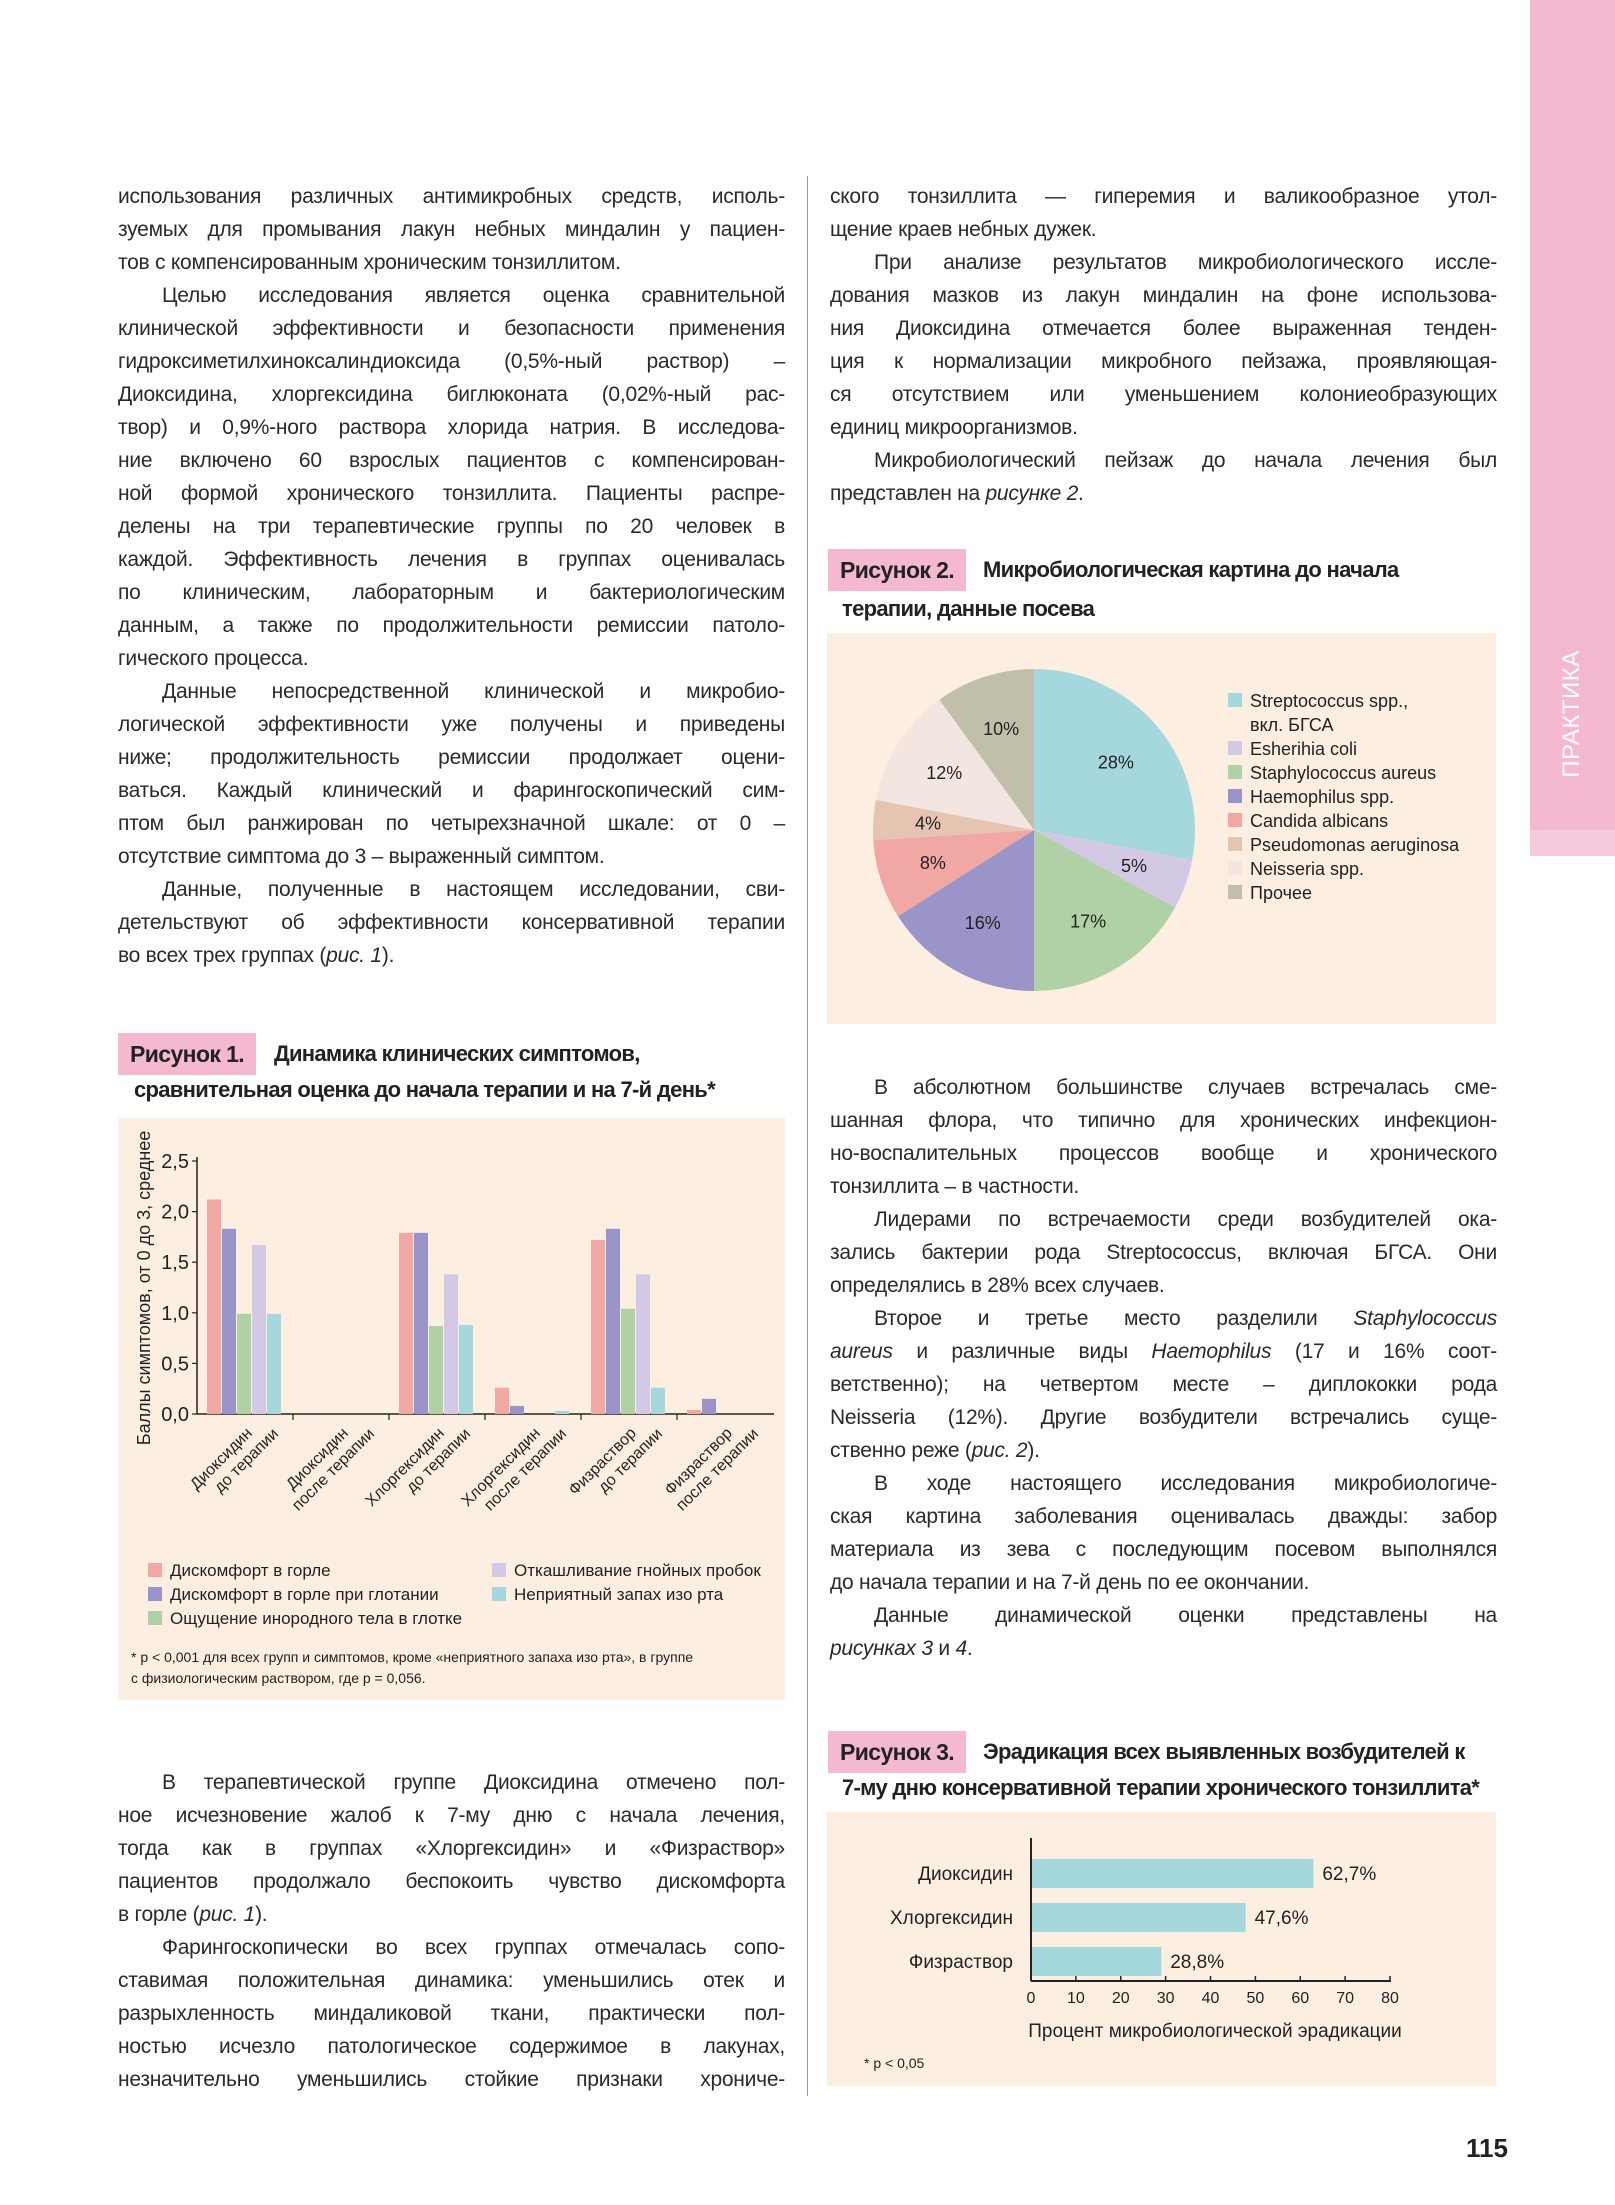 Image resolution: width=1615 pixels, height=2205 pixels. I want to click on fig1-x-tick-label: Физрастворпосле терапии, so click(711, 1463).